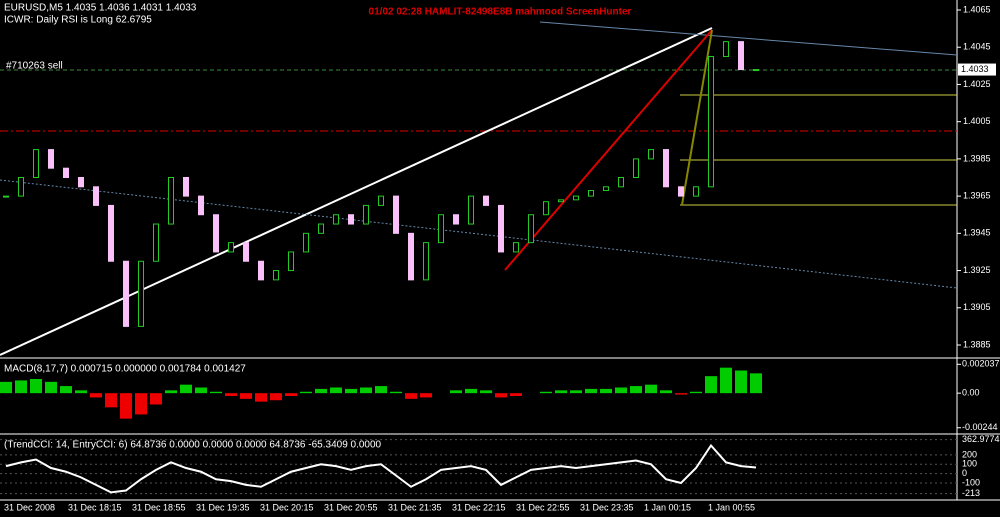 This screenshot has width=1000, height=517. I want to click on y-tick-label: -0.00244, so click(980, 427).